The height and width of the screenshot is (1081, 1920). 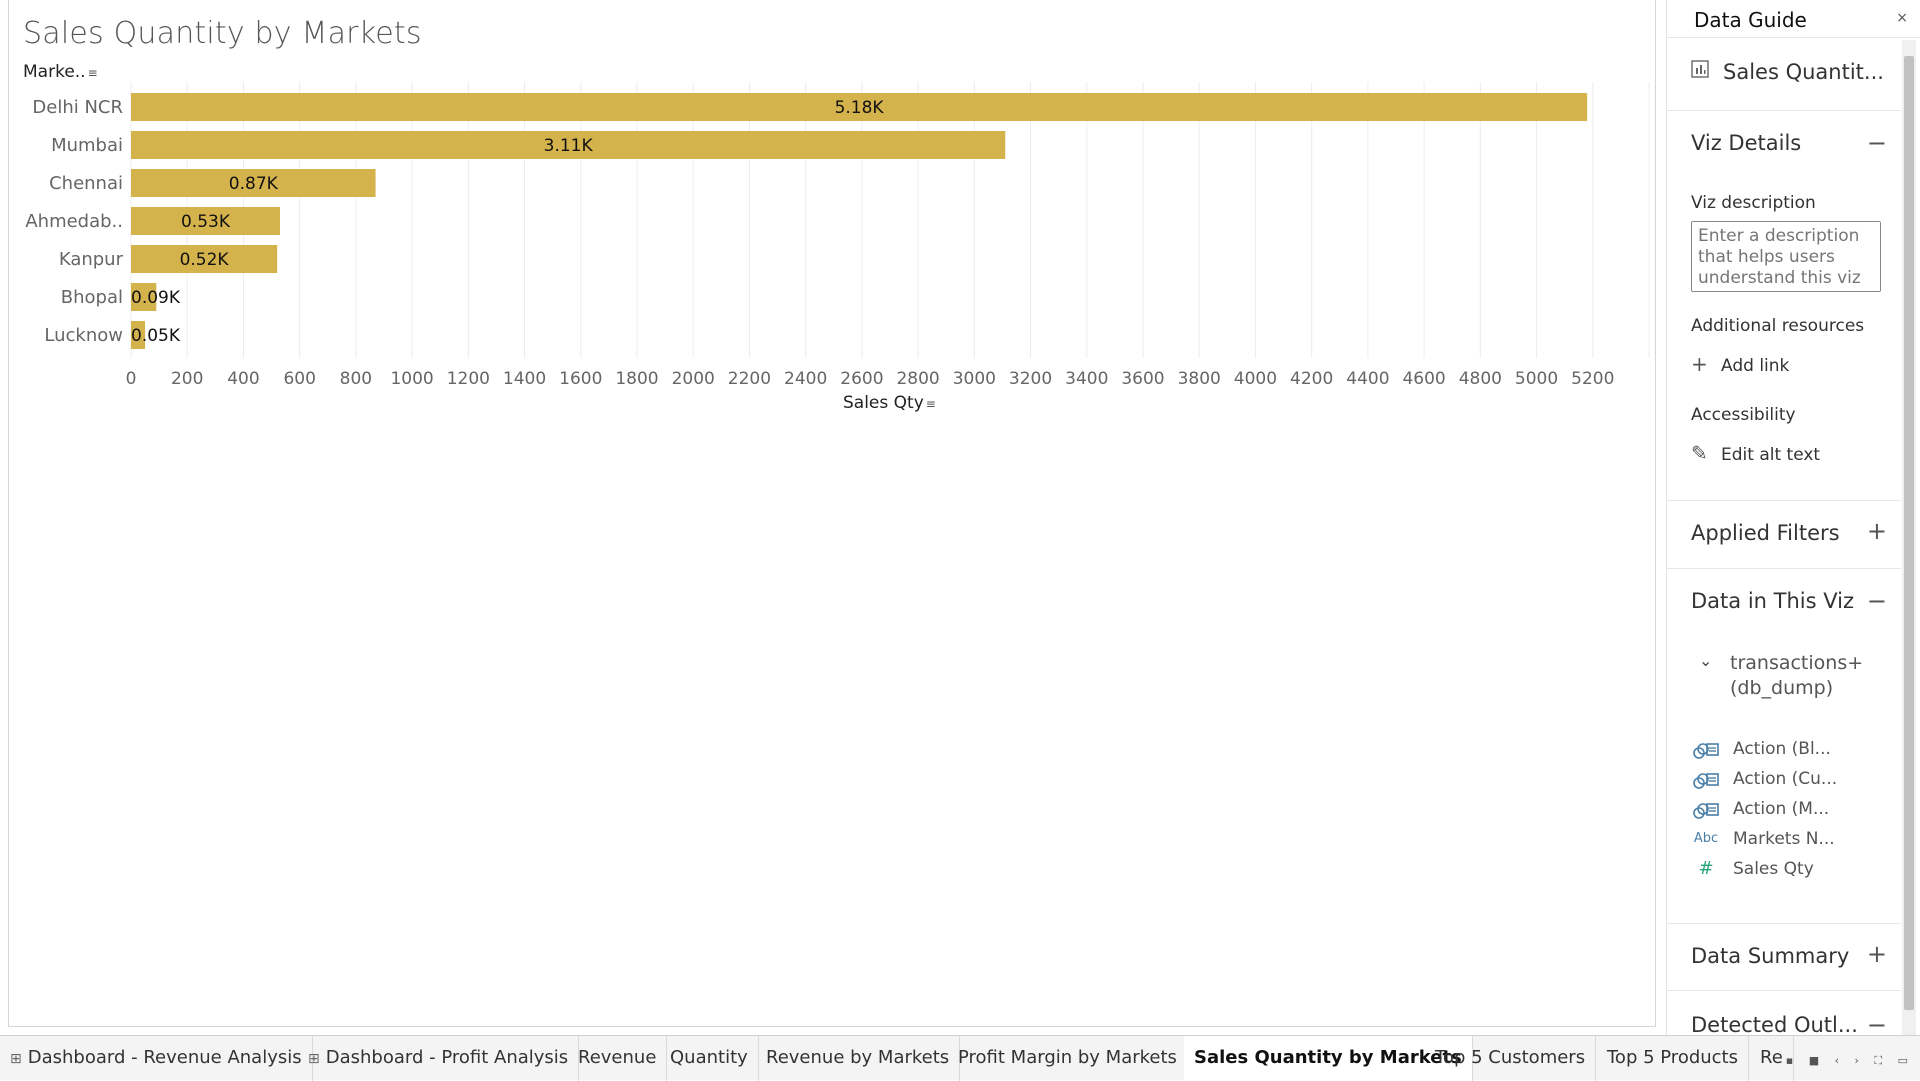 I want to click on sheet-tab-label: Dashboard - Revenue Analysis, so click(x=164, y=1057).